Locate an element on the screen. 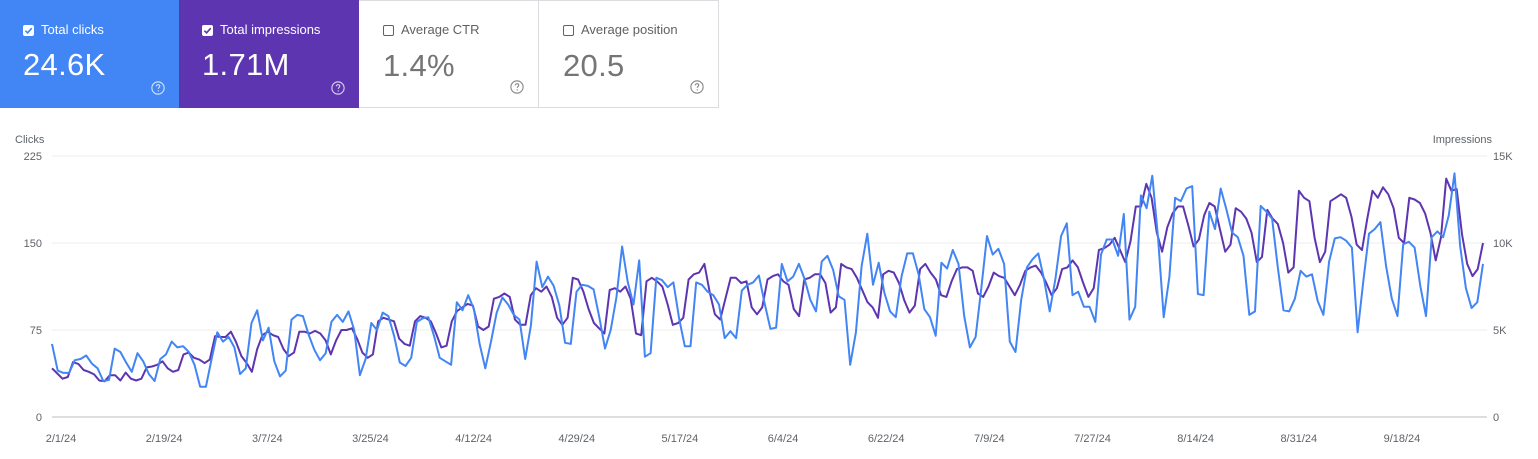 The width and height of the screenshot is (1538, 459). left-tick-label: 150 is located at coordinates (33, 244).